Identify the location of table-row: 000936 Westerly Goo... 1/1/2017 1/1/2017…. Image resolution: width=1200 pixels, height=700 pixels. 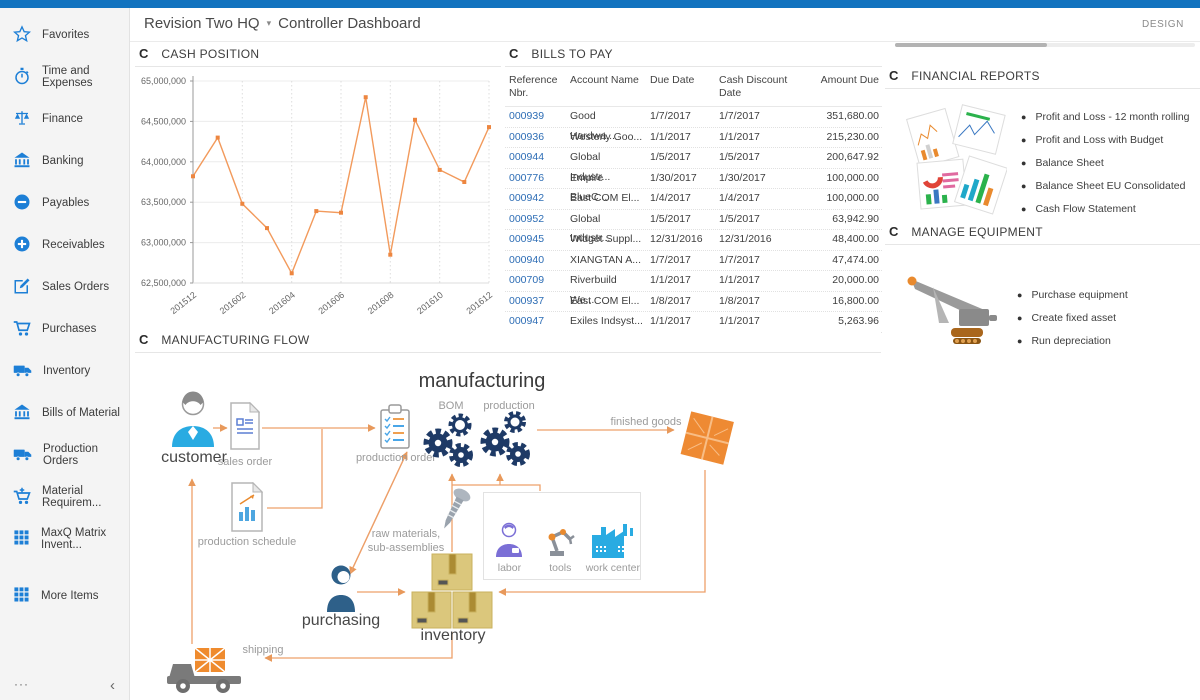
(693, 138).